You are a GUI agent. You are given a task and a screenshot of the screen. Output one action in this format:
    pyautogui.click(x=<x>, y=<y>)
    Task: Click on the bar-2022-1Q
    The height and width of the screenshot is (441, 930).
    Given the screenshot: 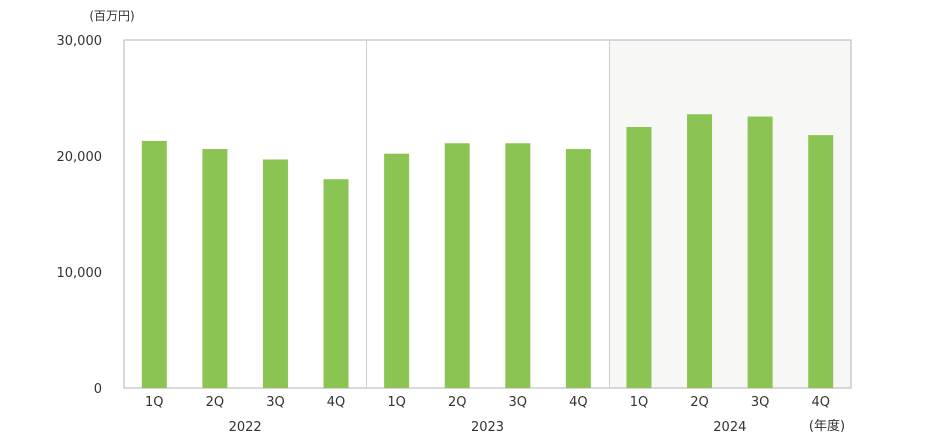 What is the action you would take?
    pyautogui.click(x=154, y=264)
    